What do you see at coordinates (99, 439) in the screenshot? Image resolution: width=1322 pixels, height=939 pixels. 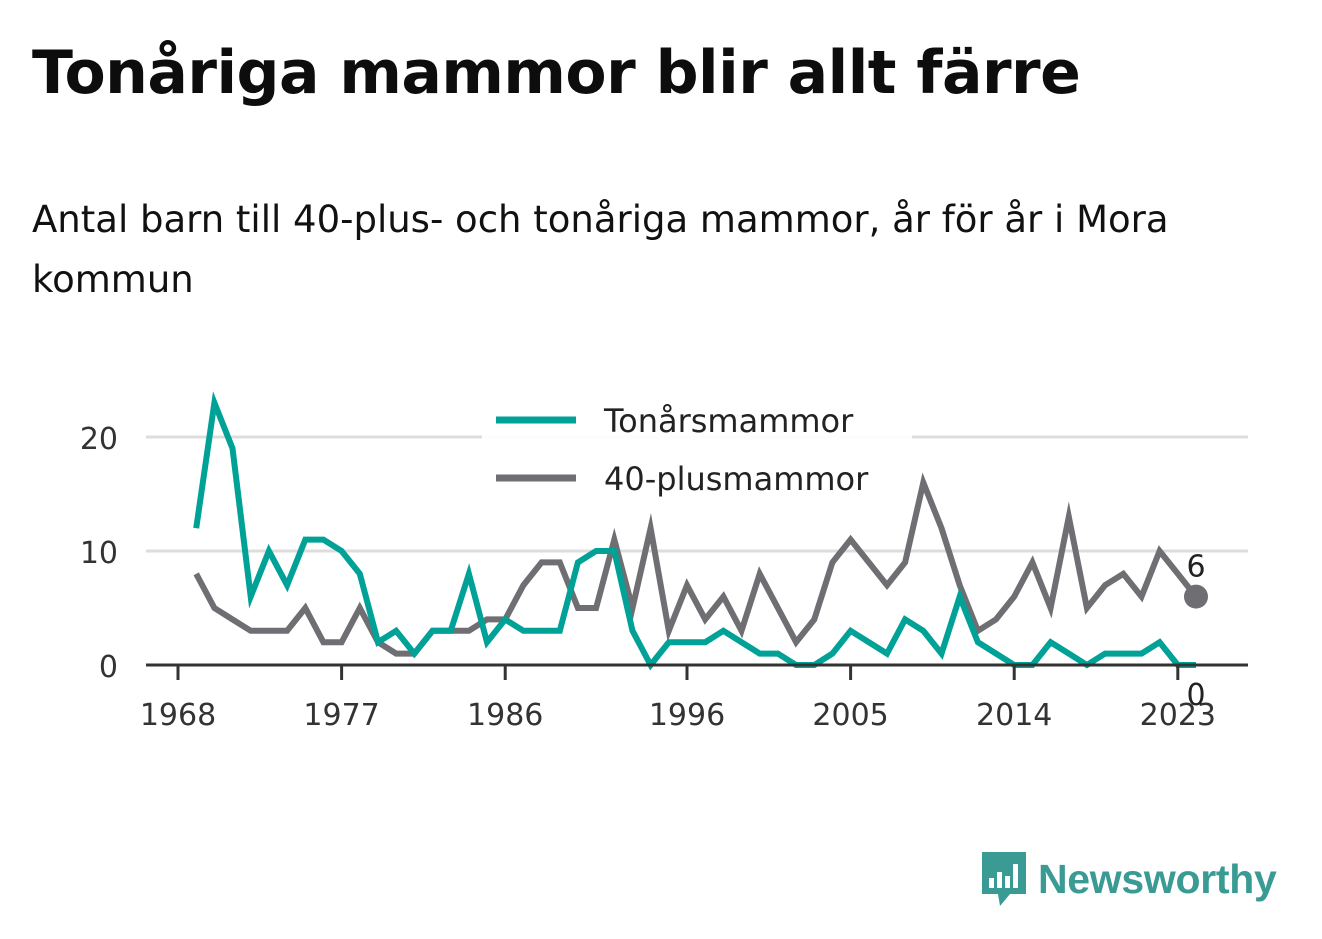 I see `y-tick-label: 20` at bounding box center [99, 439].